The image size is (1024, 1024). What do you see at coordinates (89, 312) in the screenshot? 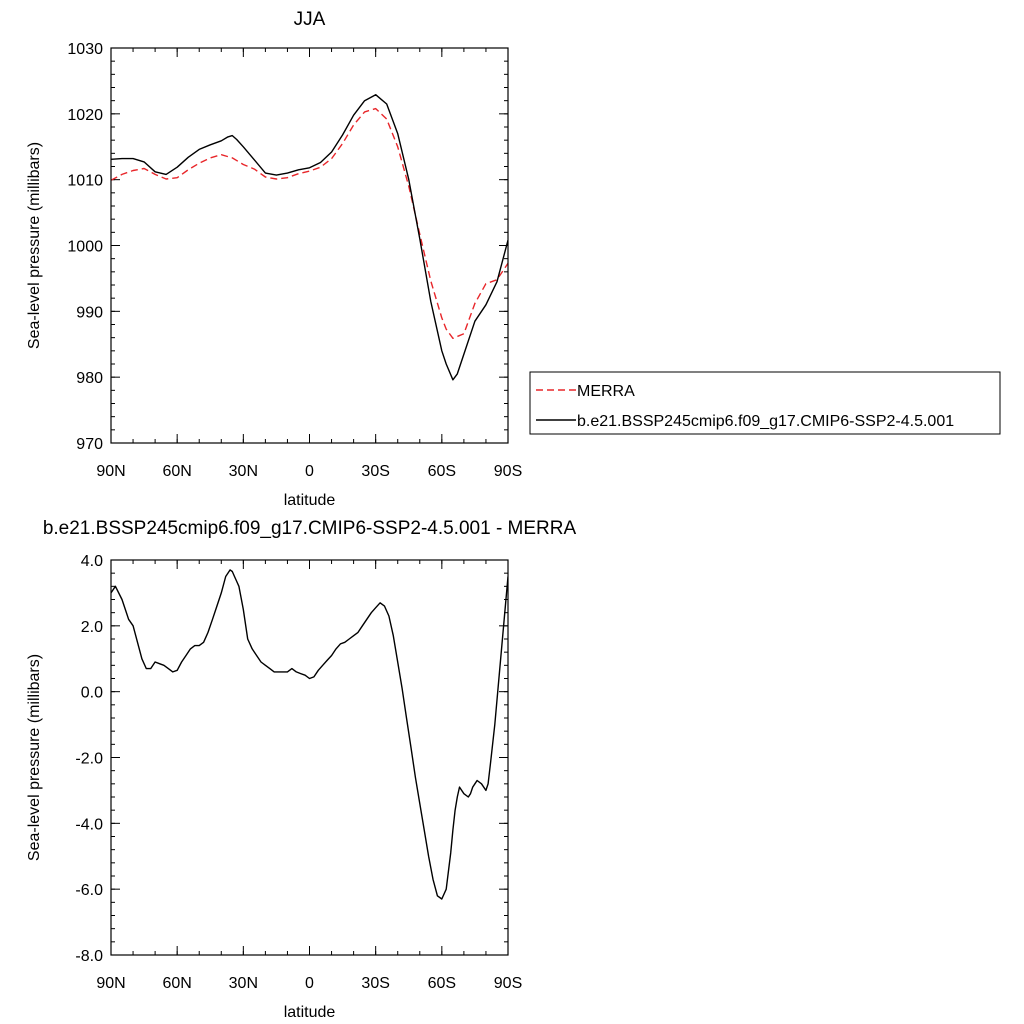
I see `y-tick-label: 990` at bounding box center [89, 312].